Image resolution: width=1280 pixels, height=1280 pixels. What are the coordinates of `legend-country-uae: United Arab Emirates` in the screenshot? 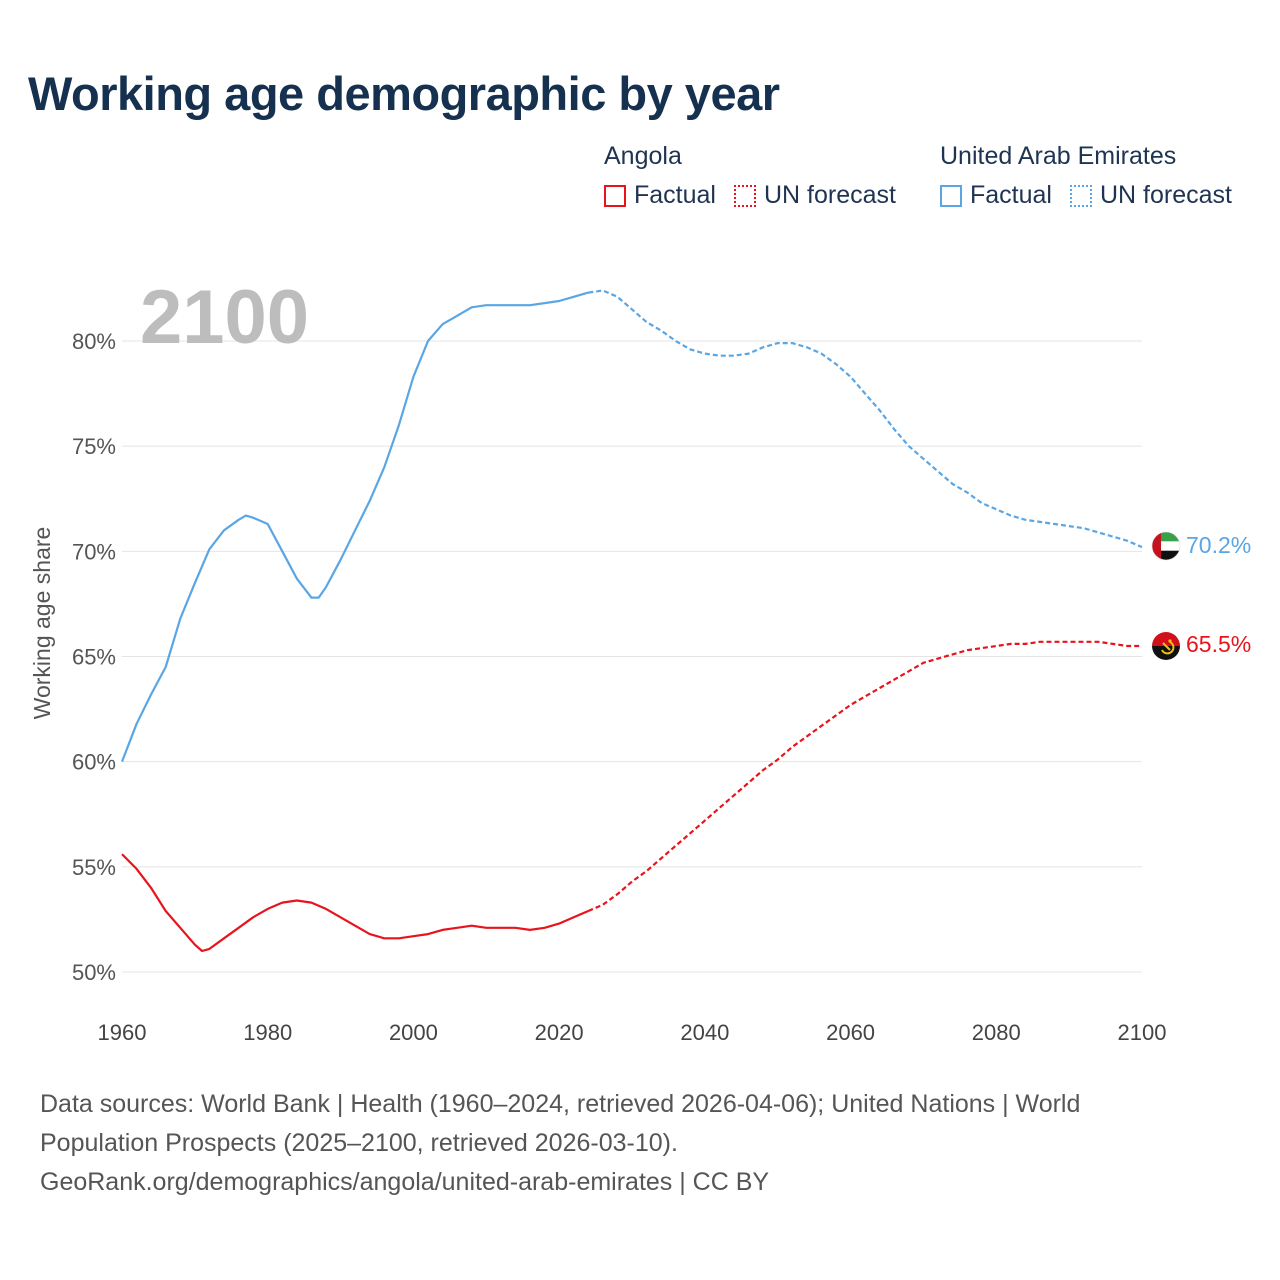 It's located at (1058, 156).